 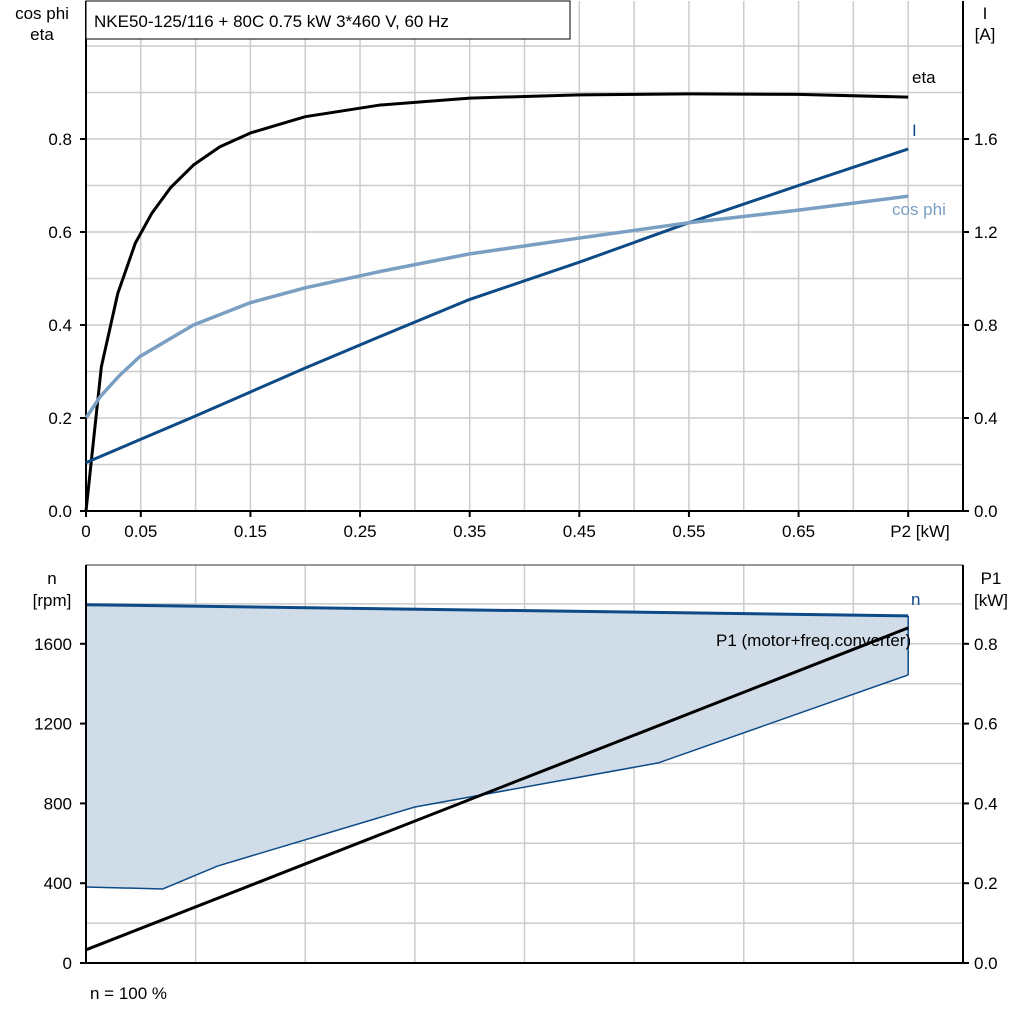 I want to click on speed-series-label: n, so click(x=915, y=599).